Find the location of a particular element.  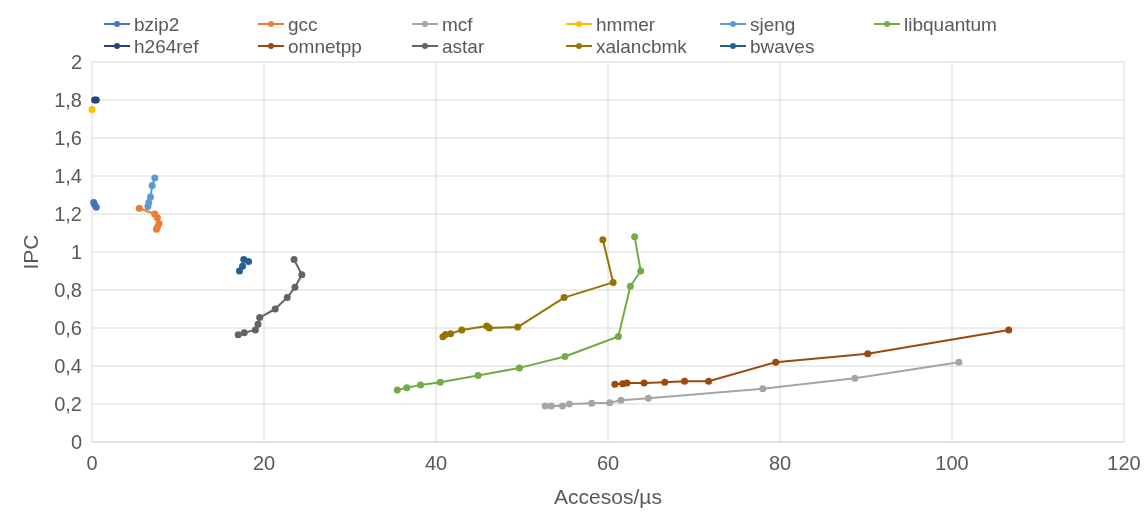

legend-label: mcf is located at coordinates (458, 24).